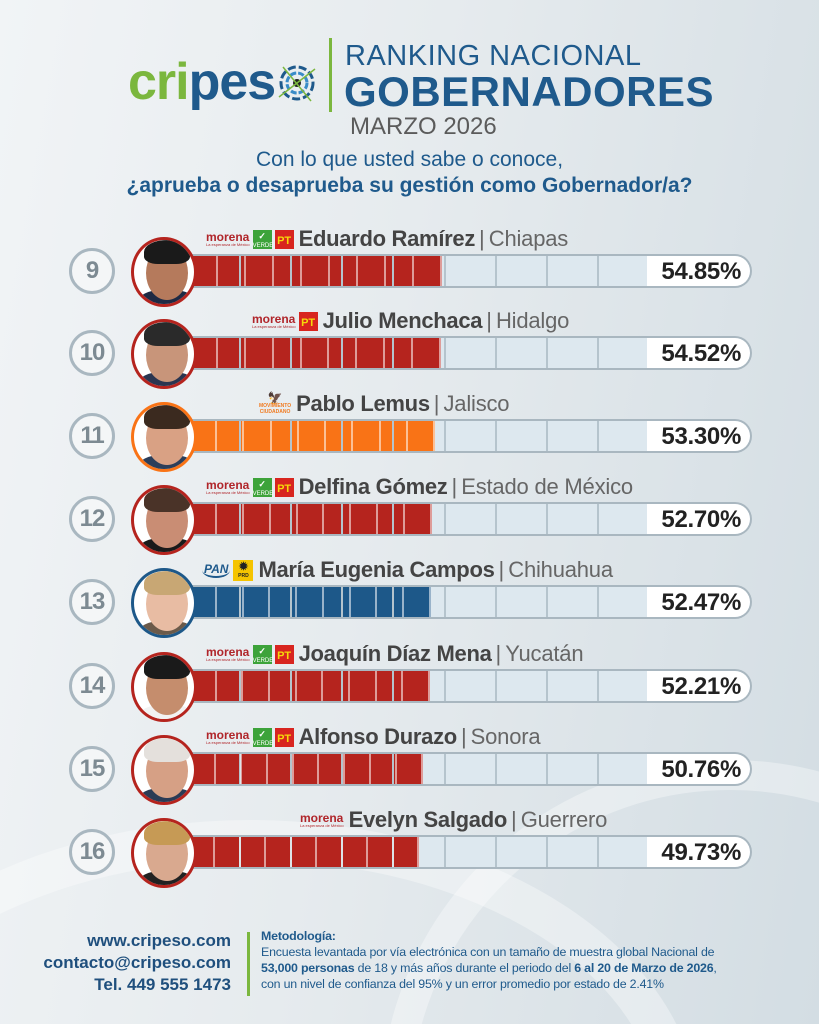 The height and width of the screenshot is (1024, 819). I want to click on email-link: contacto@cripeso.com, so click(137, 962).